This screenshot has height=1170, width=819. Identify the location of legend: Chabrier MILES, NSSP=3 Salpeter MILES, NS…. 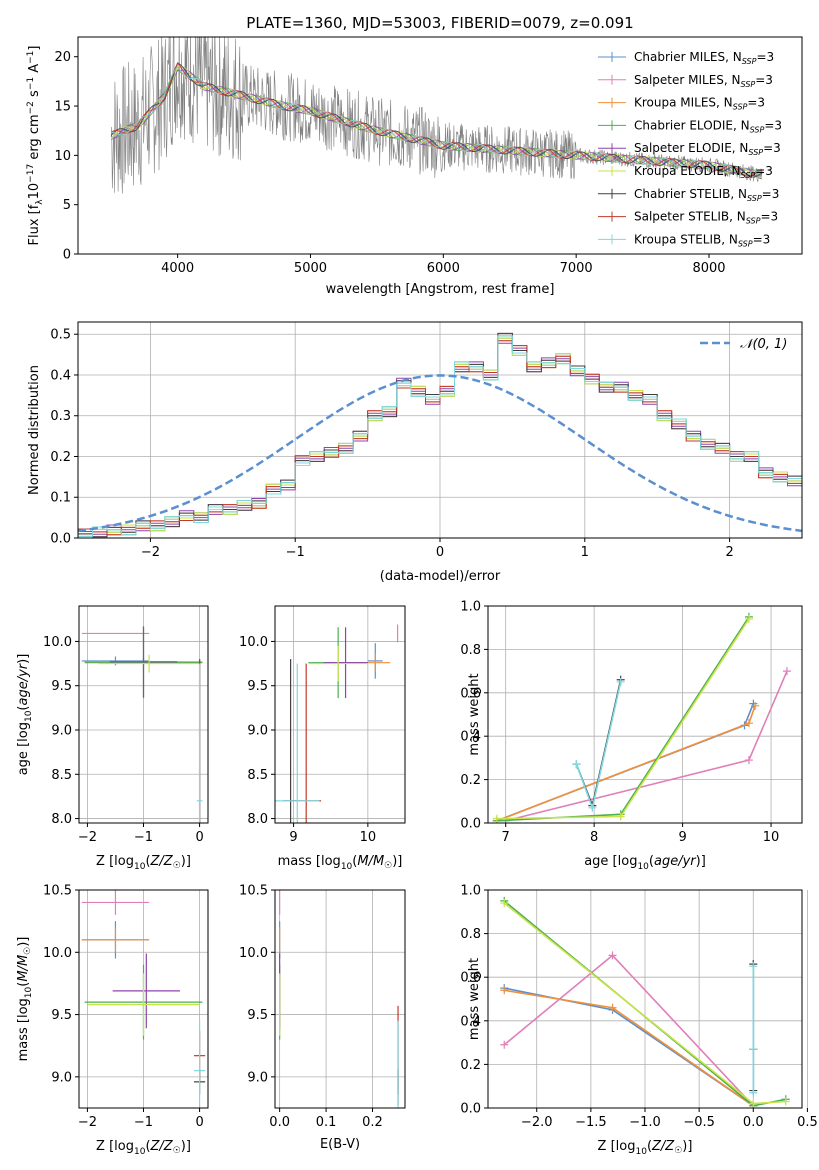
(690, 149).